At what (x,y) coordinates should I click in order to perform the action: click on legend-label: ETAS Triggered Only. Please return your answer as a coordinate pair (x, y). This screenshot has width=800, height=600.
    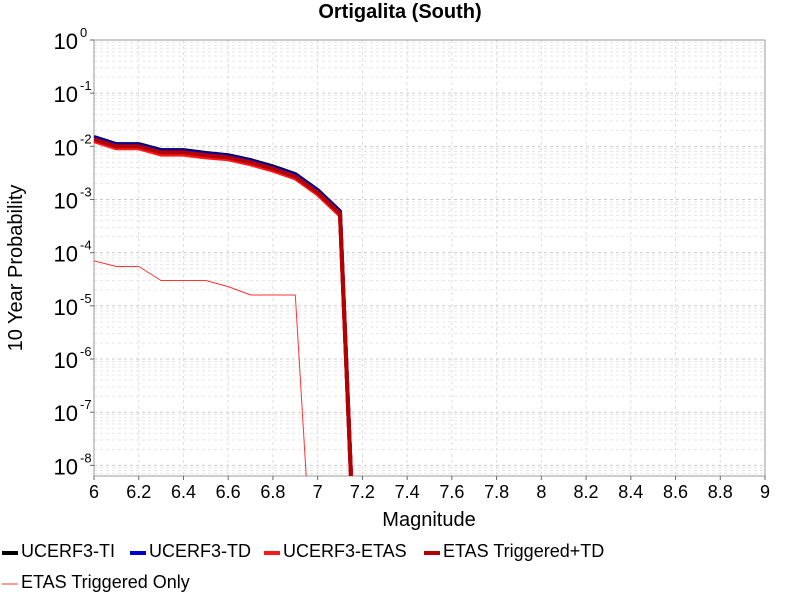
    Looking at the image, I should click on (105, 582).